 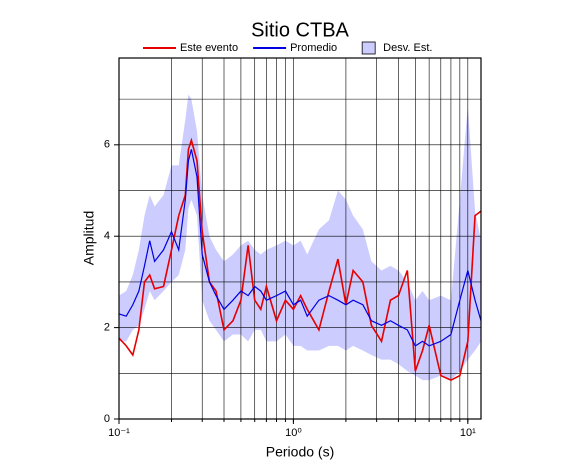 I want to click on x-axis-label: Periodo (s), so click(x=300, y=452).